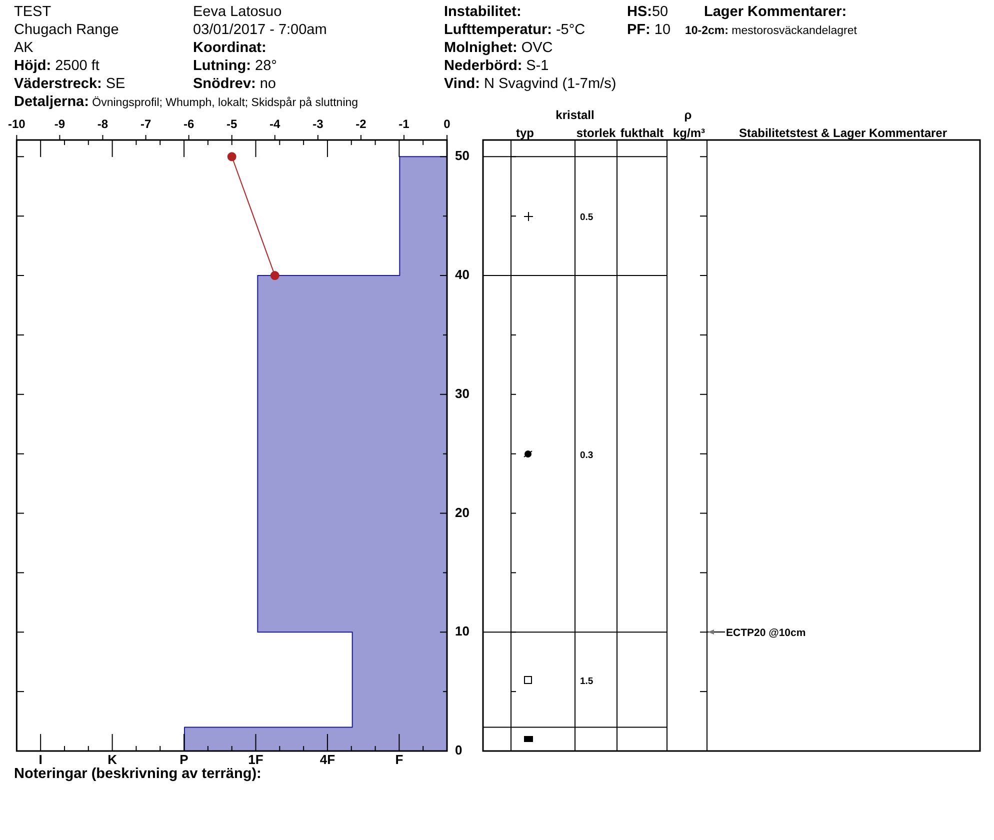 This screenshot has width=994, height=840. What do you see at coordinates (275, 124) in the screenshot?
I see `x2-tick-label: -4` at bounding box center [275, 124].